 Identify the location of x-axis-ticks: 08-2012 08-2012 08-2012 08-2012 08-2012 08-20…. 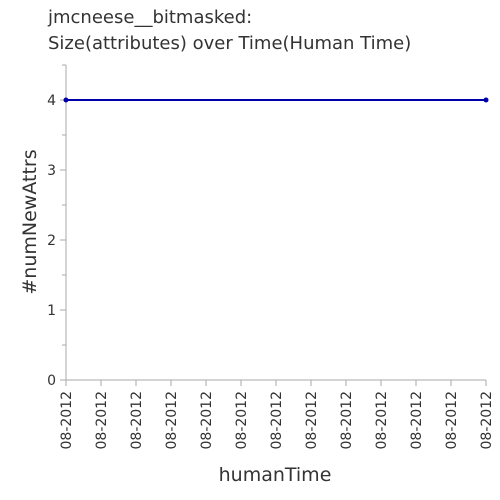
(277, 415).